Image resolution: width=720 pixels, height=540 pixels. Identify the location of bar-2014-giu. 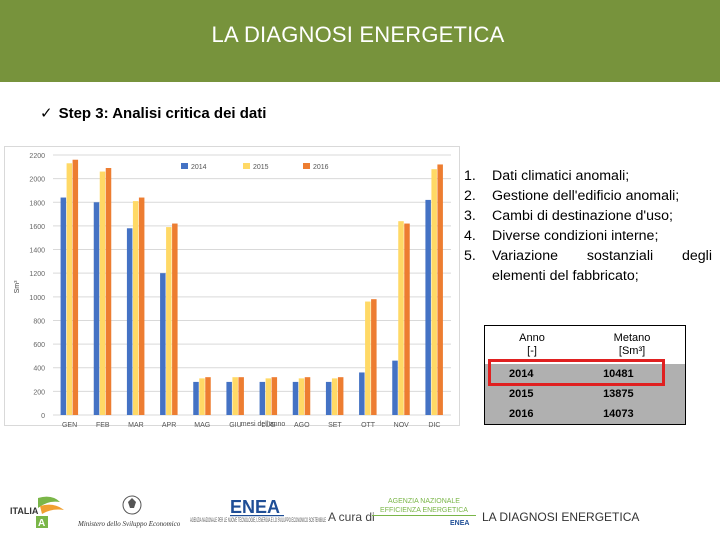
(229, 398).